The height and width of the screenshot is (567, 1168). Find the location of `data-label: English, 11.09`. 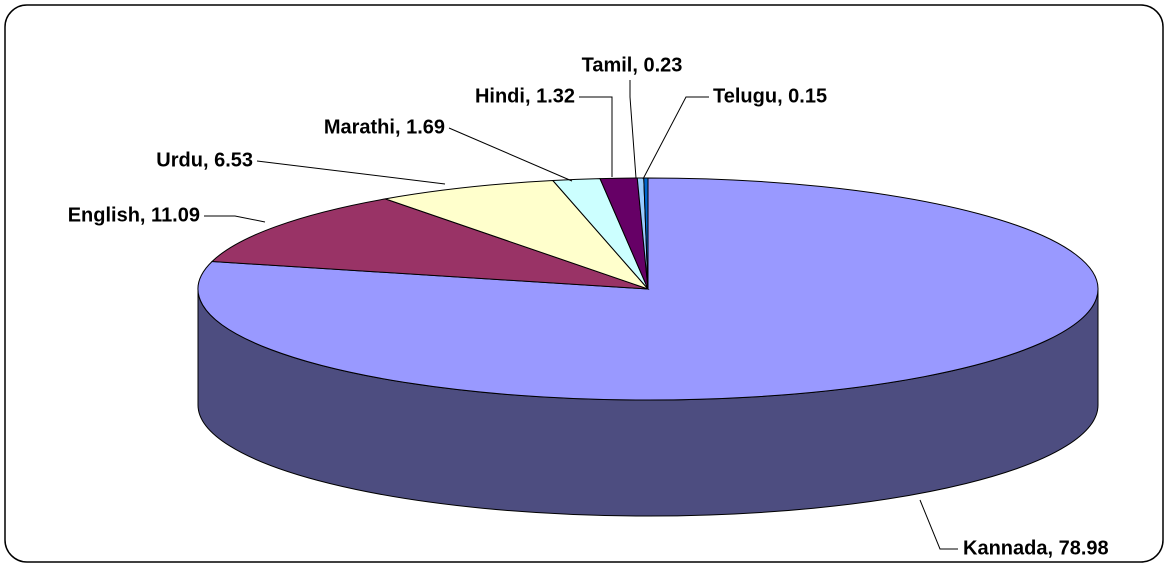

data-label: English, 11.09 is located at coordinates (134, 215).